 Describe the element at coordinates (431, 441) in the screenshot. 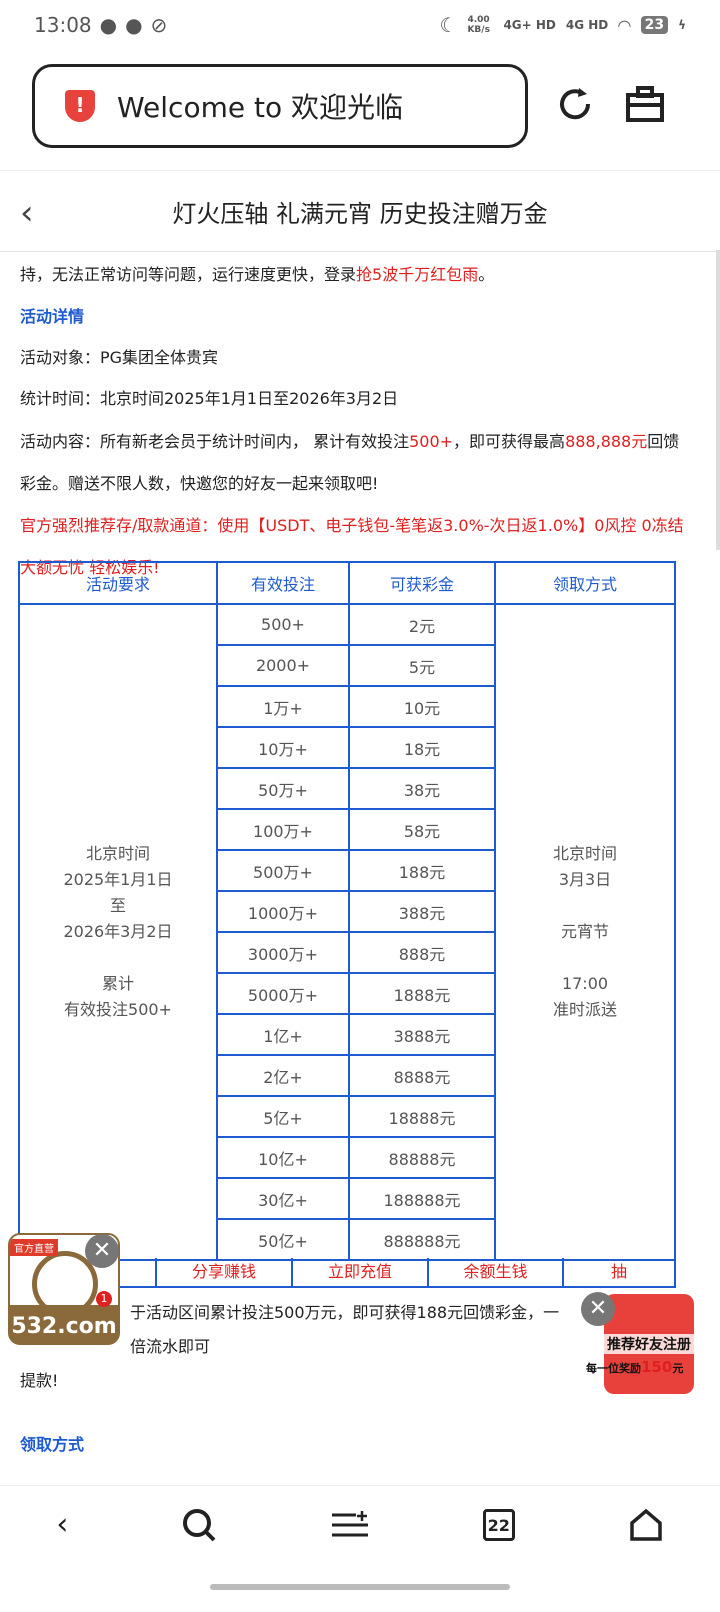

I see `red-highlight: 500+` at that location.